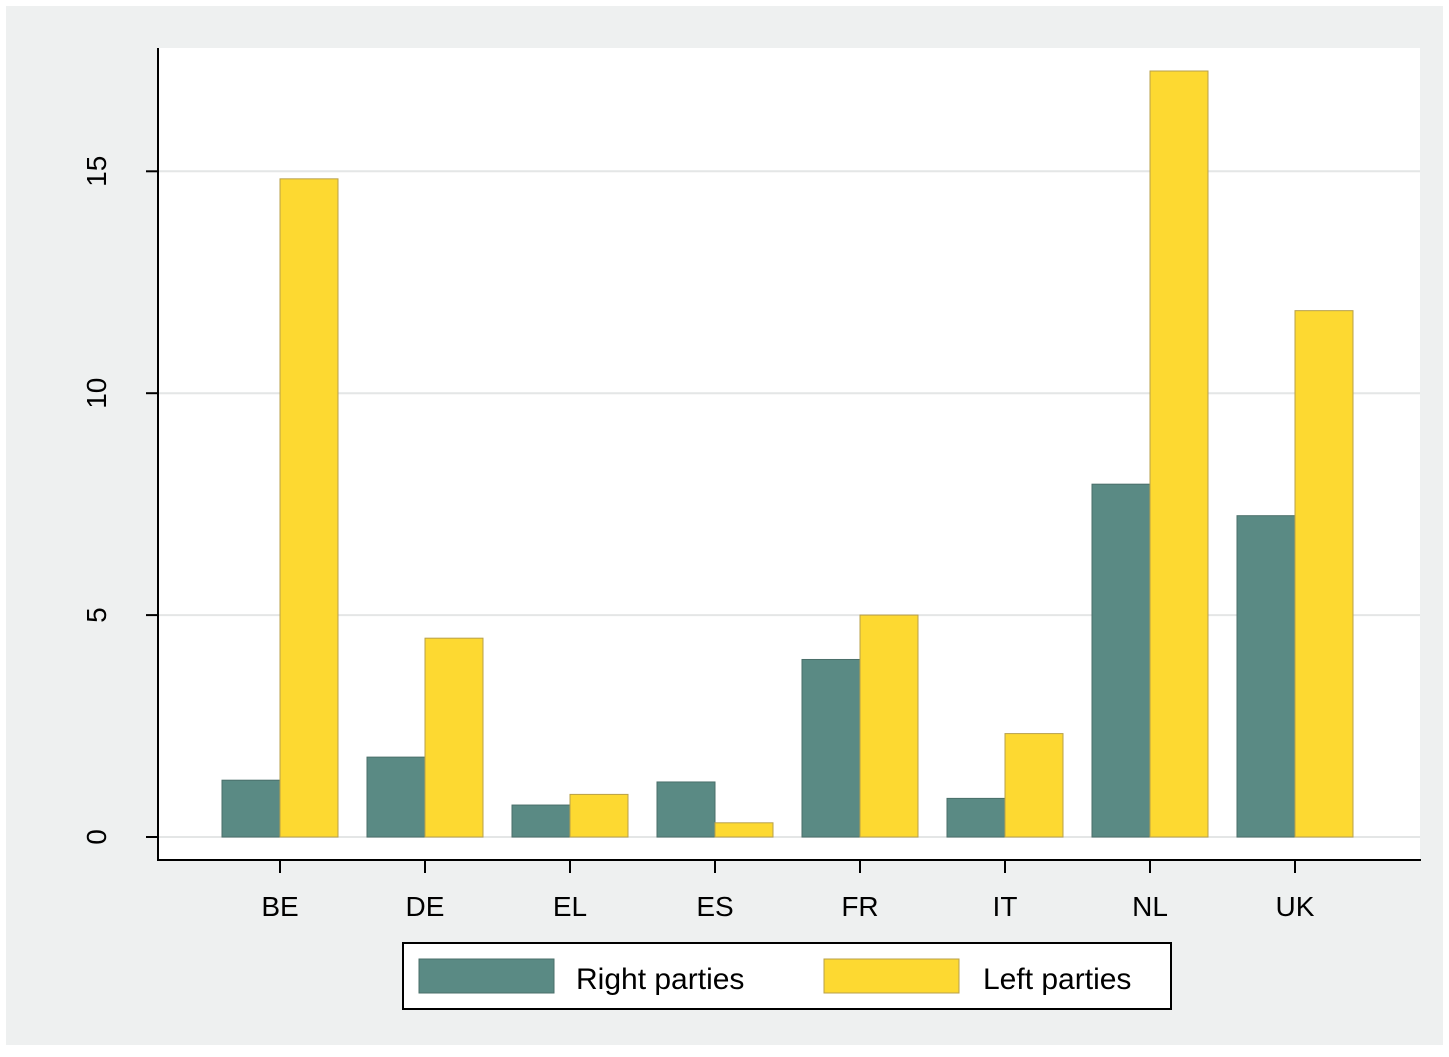 This screenshot has width=1449, height=1057. I want to click on x-tick-label-el: EL, so click(570, 906).